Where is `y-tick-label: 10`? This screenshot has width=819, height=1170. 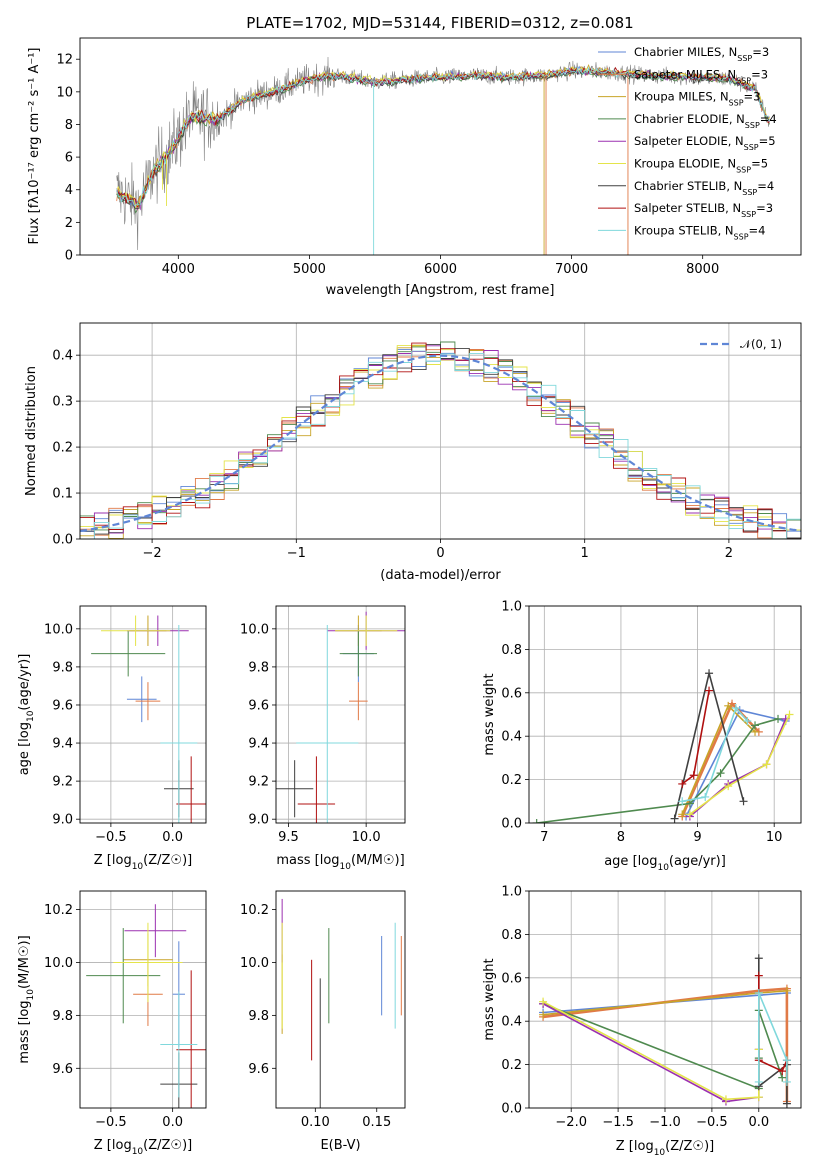 y-tick-label: 10 is located at coordinates (64, 92).